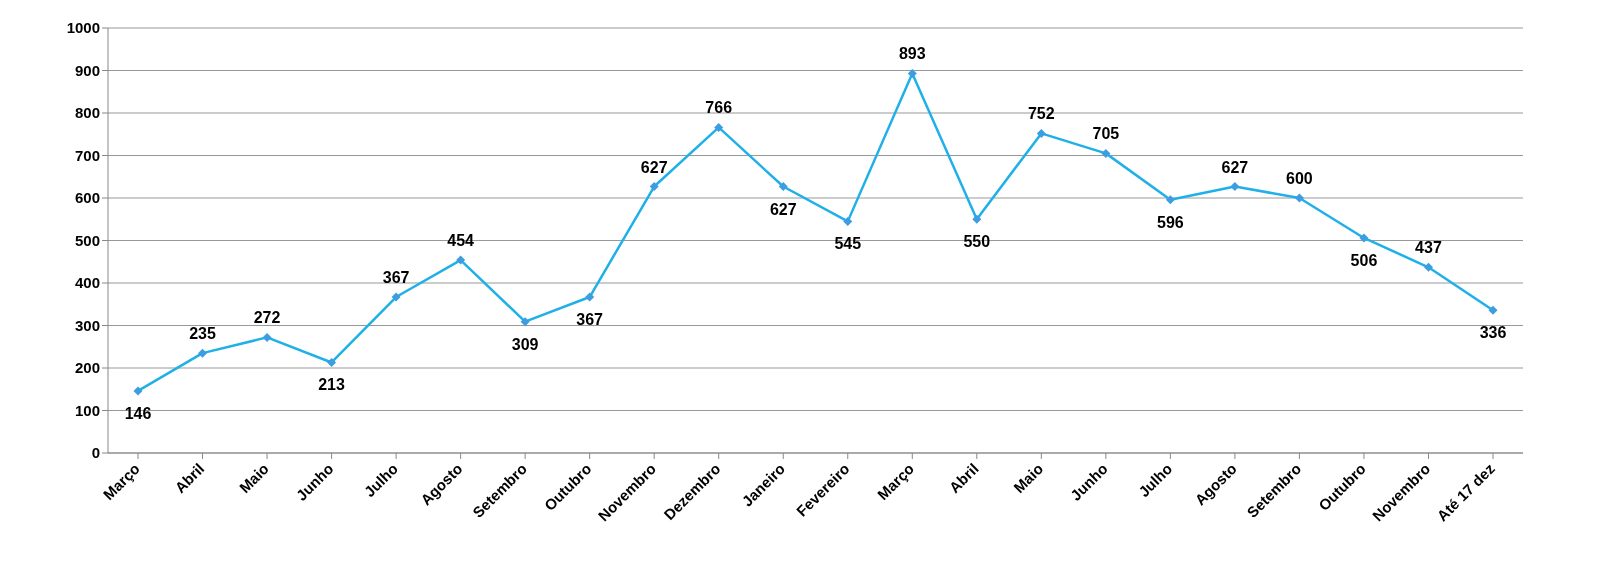 This screenshot has width=1603, height=569. Describe the element at coordinates (83, 28) in the screenshot. I see `y-tick-label: 1000` at that location.